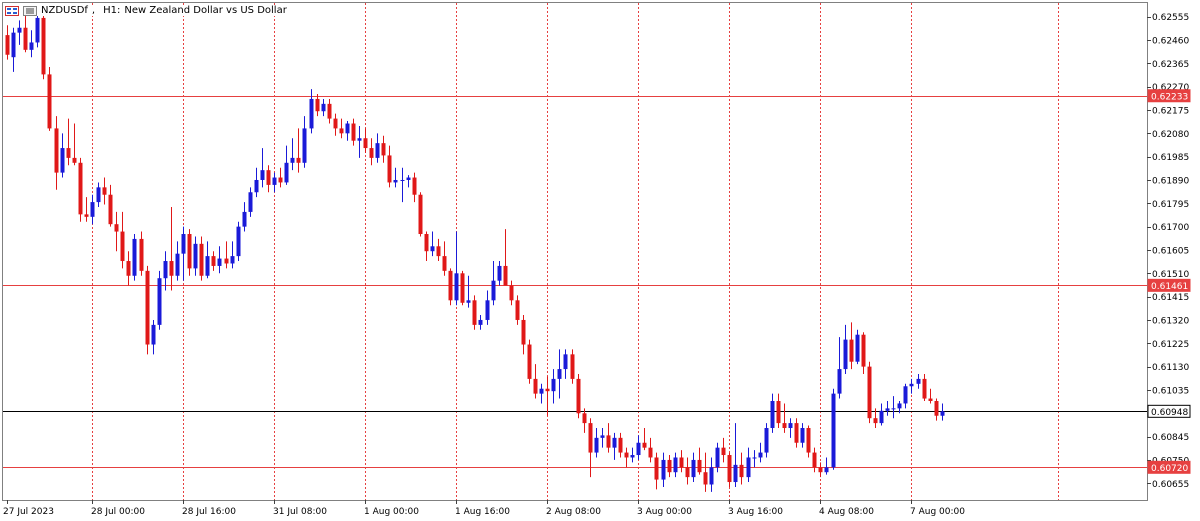 Image resolution: width=1200 pixels, height=521 pixels. What do you see at coordinates (30, 10) in the screenshot?
I see `chart-settings-icon` at bounding box center [30, 10].